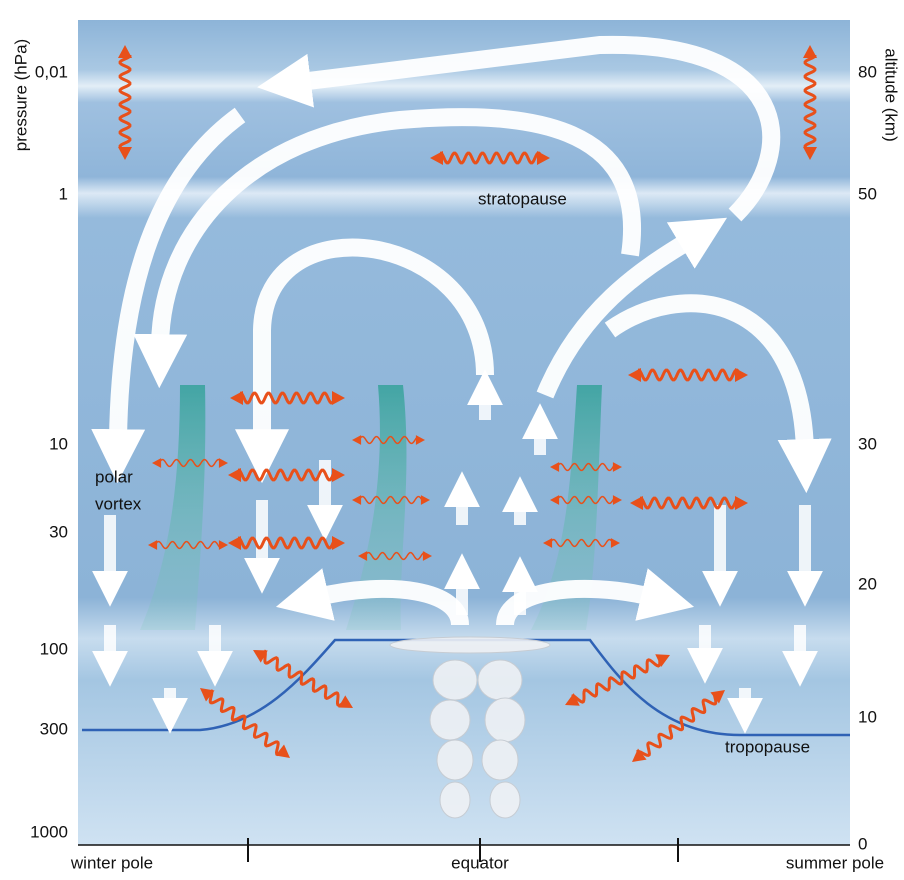  What do you see at coordinates (63, 193) in the screenshot?
I see `left-tick-label: 1` at bounding box center [63, 193].